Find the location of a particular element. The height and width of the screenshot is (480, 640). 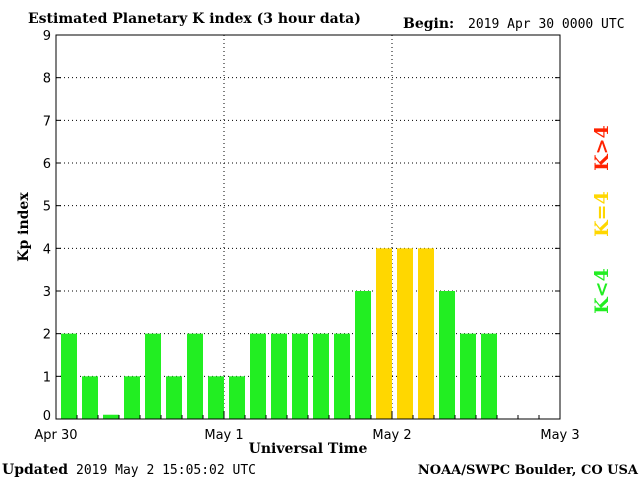

y-tick-label: 3 is located at coordinates (47, 292).